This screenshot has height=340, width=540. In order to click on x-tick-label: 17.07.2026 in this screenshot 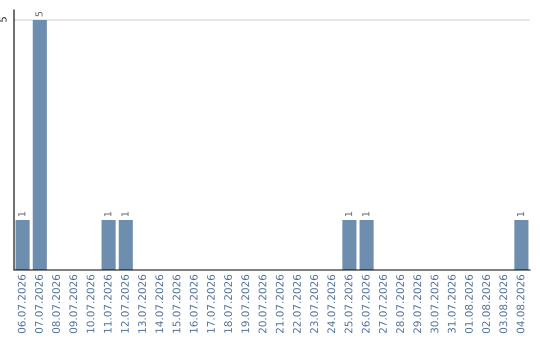, I will do `click(210, 303)`.